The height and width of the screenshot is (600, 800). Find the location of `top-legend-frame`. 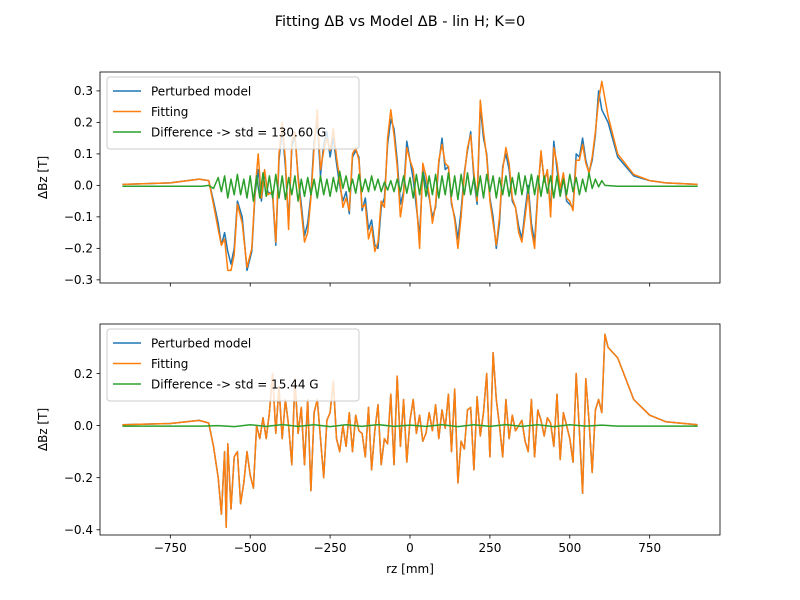

top-legend-frame is located at coordinates (233, 113).